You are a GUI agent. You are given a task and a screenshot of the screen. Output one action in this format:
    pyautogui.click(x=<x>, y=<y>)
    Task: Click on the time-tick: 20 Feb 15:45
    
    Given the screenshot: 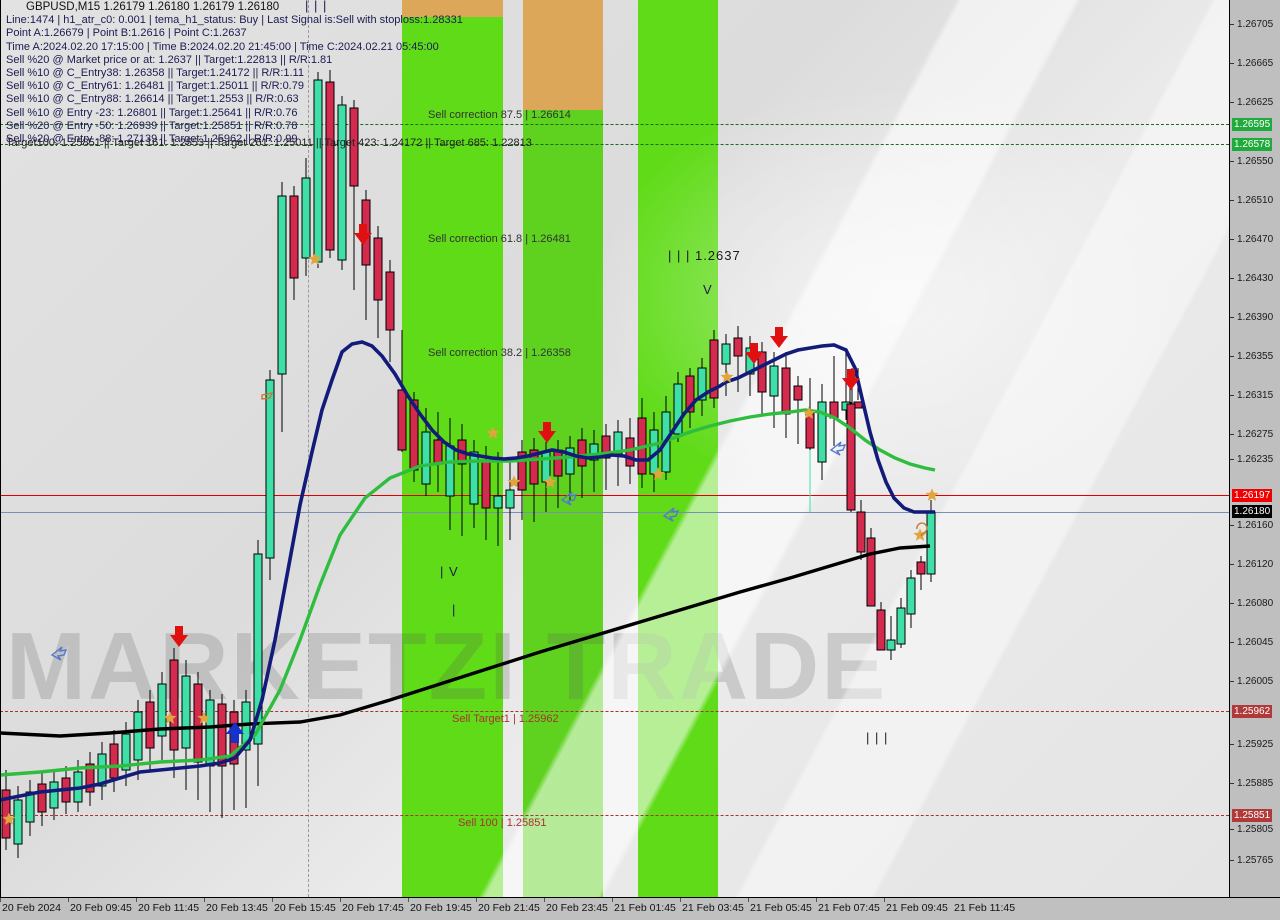 What is the action you would take?
    pyautogui.click(x=305, y=908)
    